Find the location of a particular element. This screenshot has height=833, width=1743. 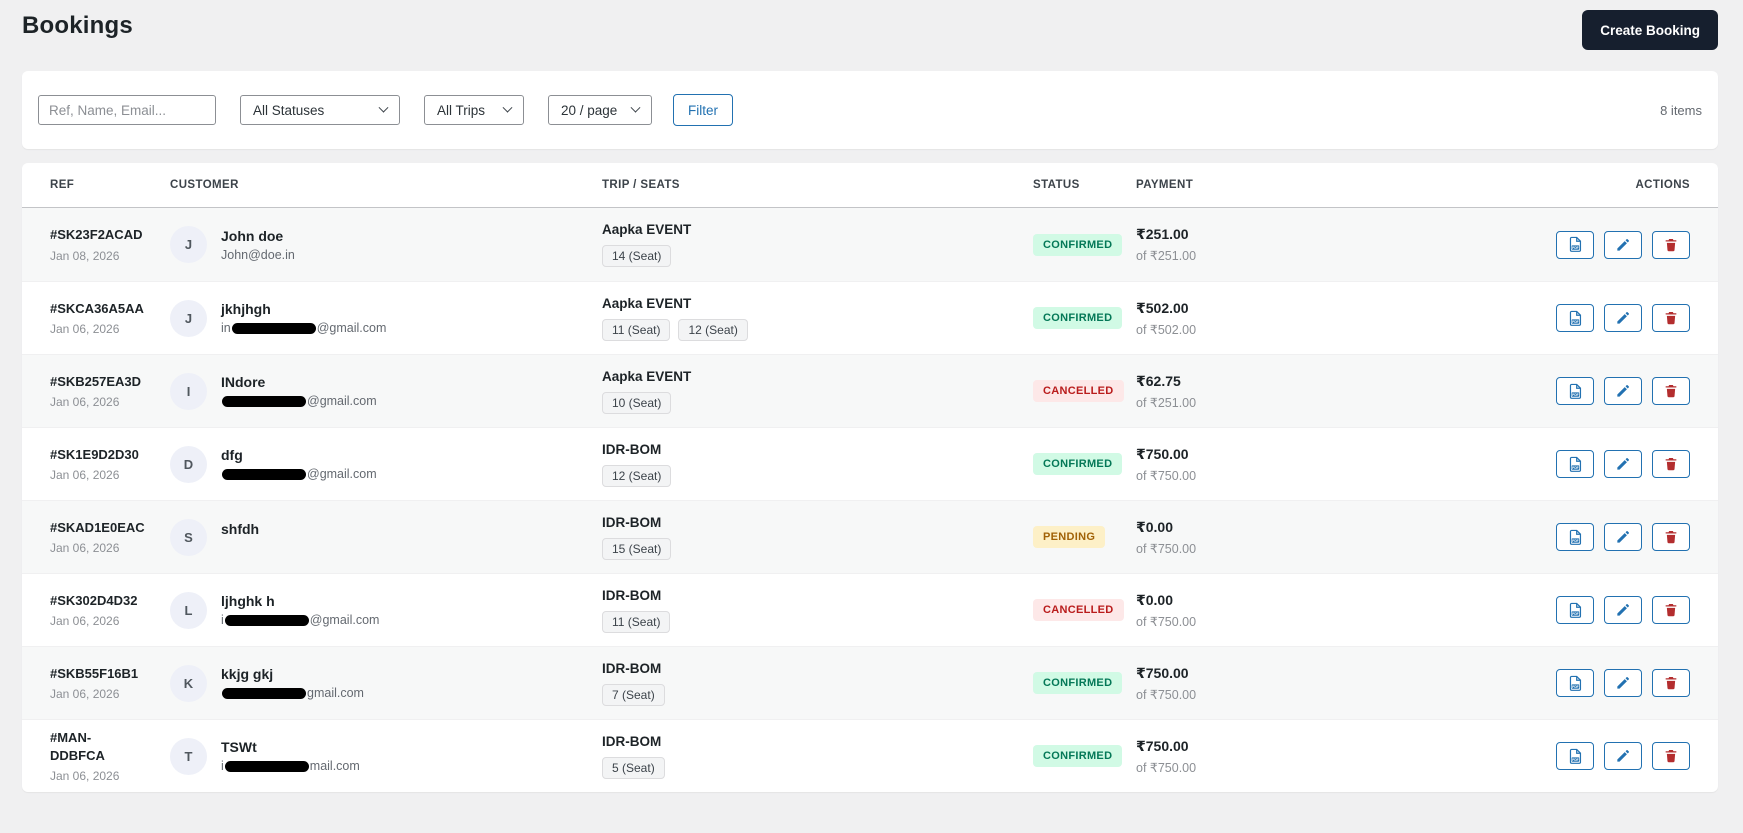

customer-email: i mail.com is located at coordinates (290, 766).